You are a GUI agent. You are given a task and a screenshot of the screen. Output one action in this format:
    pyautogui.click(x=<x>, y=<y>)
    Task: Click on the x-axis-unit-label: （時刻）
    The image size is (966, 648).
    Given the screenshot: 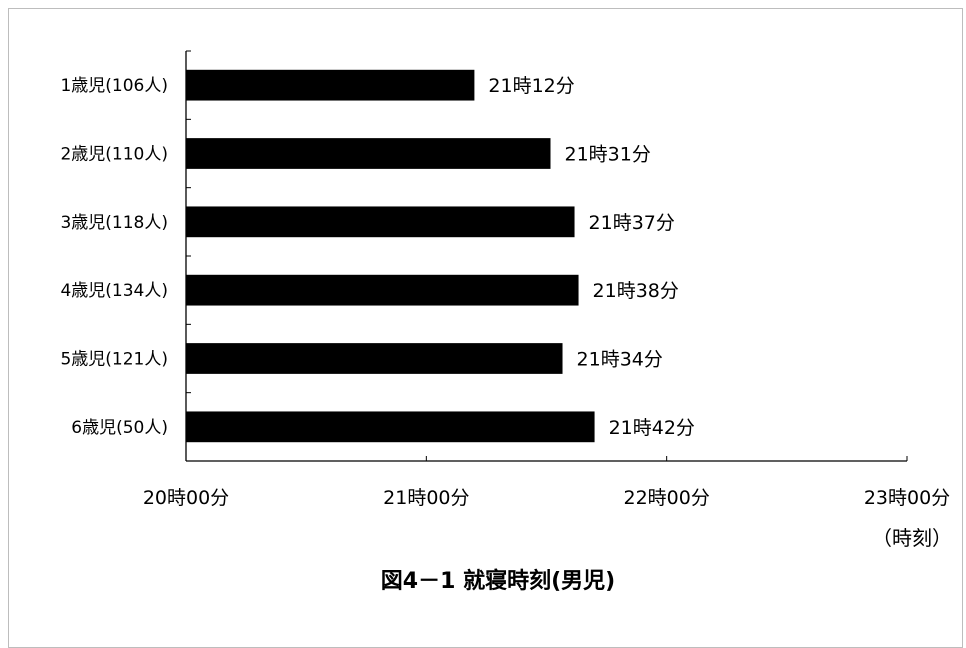 What is the action you would take?
    pyautogui.click(x=912, y=538)
    